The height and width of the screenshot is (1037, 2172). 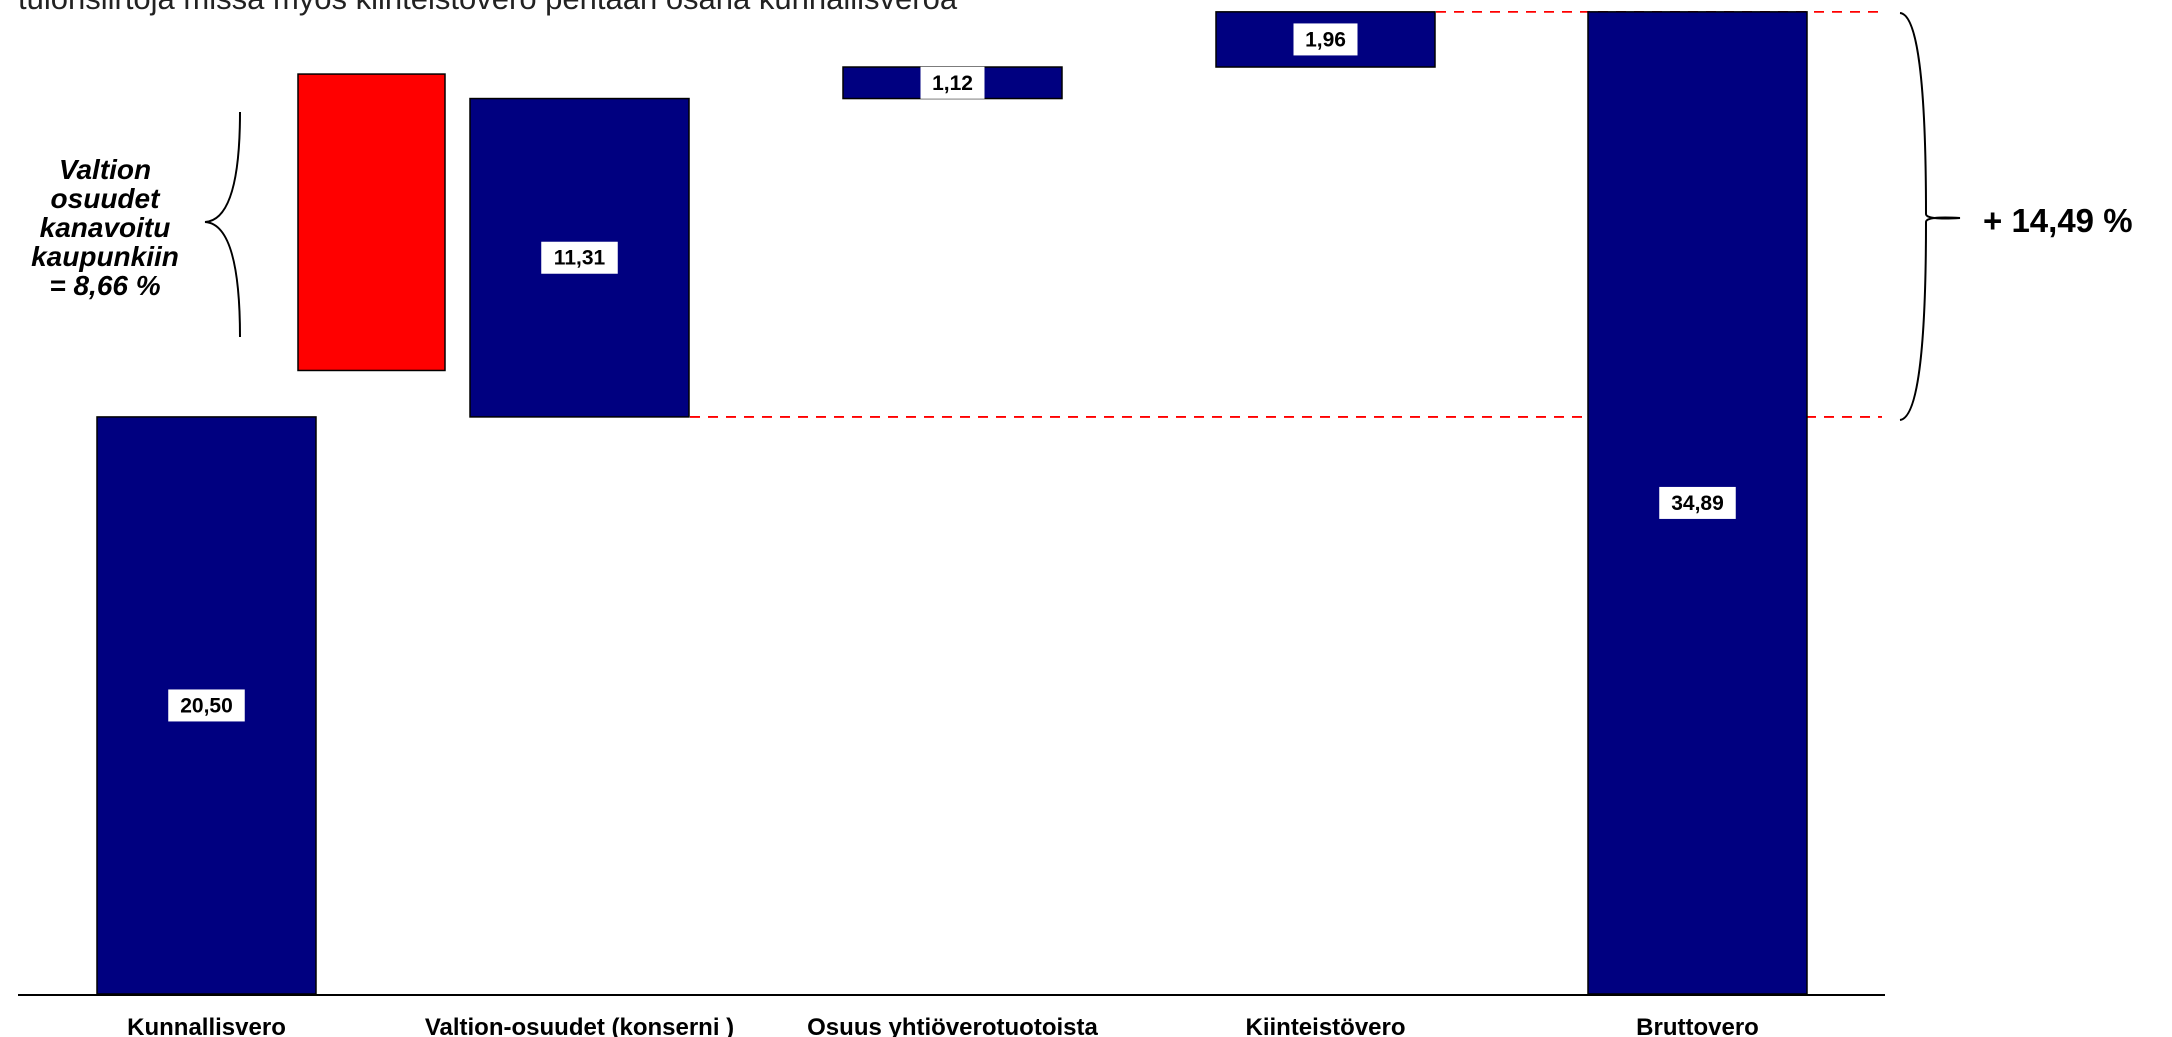 I want to click on valtion-note-line: Valtion, so click(x=105, y=169).